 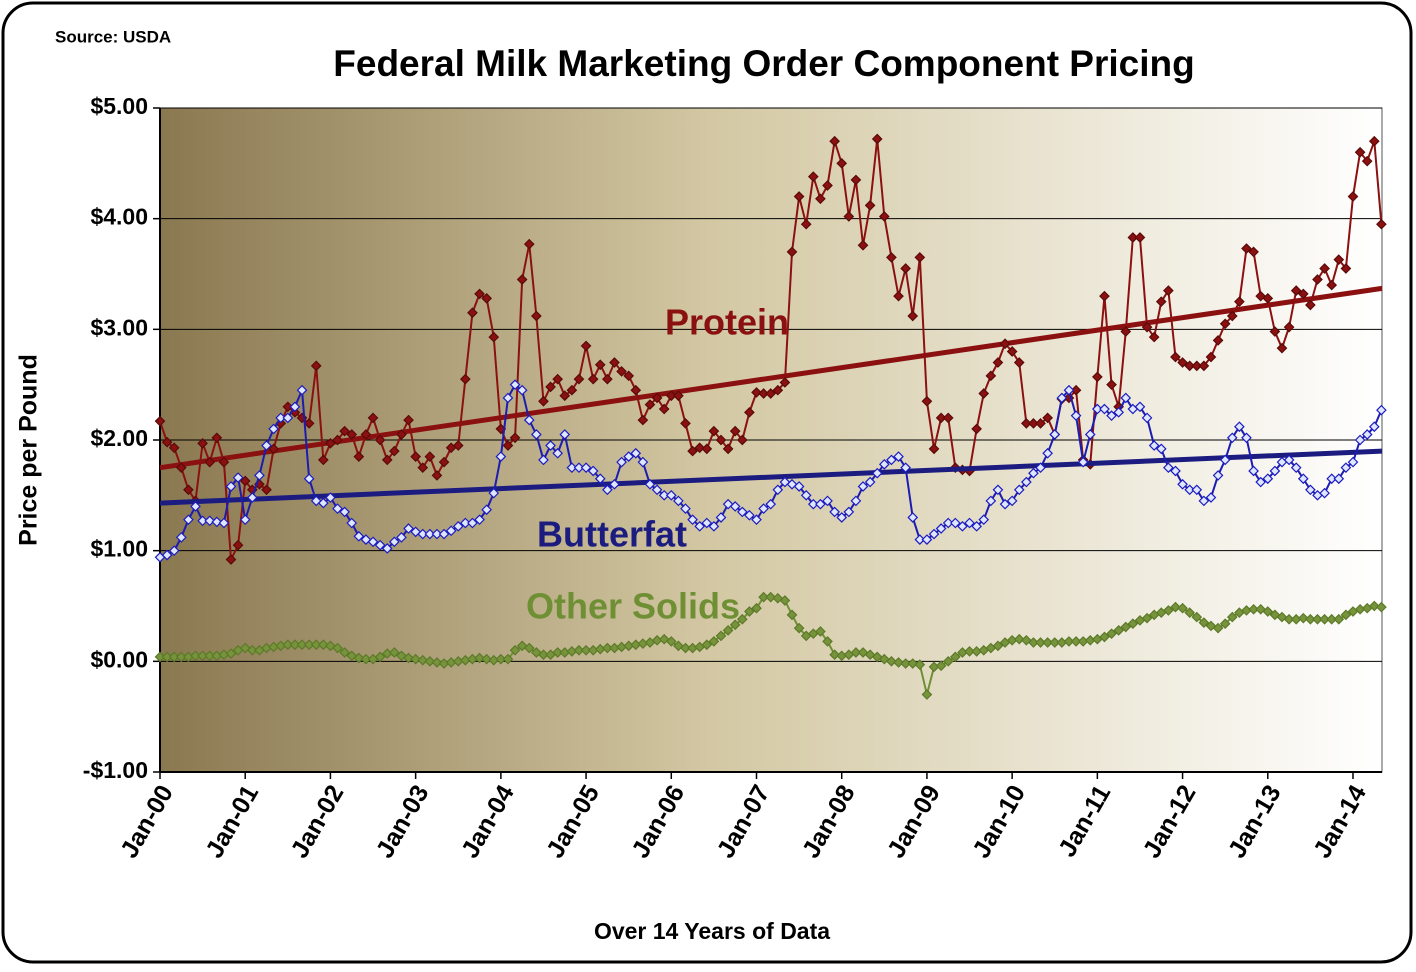 What do you see at coordinates (119, 327) in the screenshot?
I see `y-tick-label: $3.00` at bounding box center [119, 327].